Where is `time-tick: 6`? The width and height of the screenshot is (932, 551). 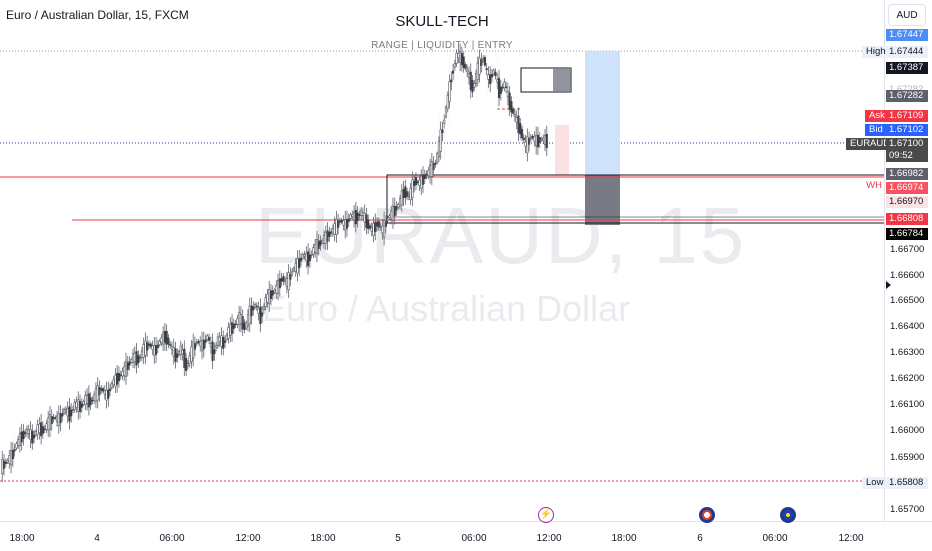
time-tick: 6 is located at coordinates (700, 538).